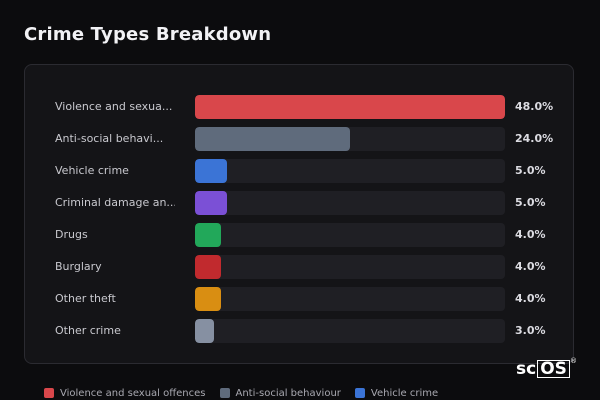 This screenshot has height=400, width=600. I want to click on bar-label: Drugs, so click(71, 234).